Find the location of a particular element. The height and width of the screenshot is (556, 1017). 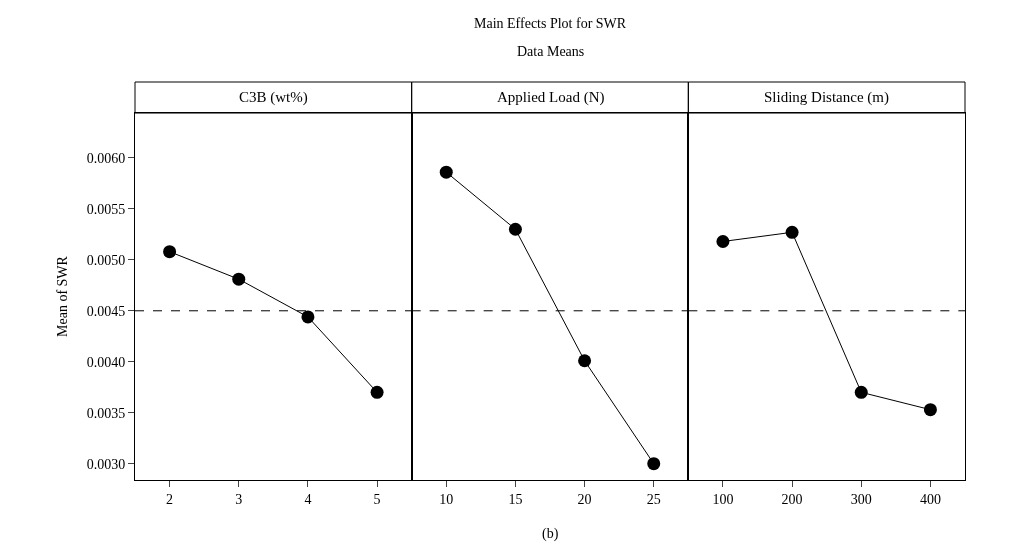

text: Main Effects Plot for SWR is located at coordinates (550, 23).